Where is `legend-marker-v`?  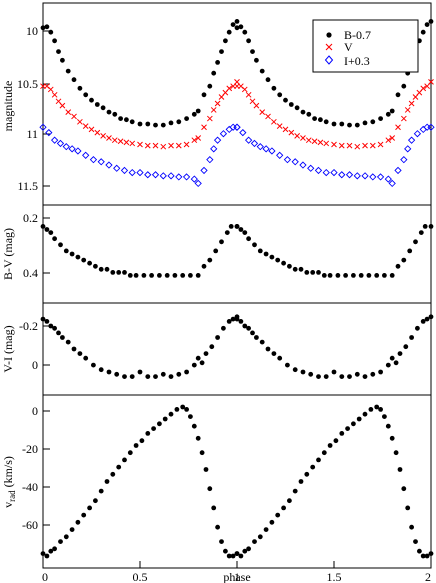
legend-marker-v is located at coordinates (329, 47).